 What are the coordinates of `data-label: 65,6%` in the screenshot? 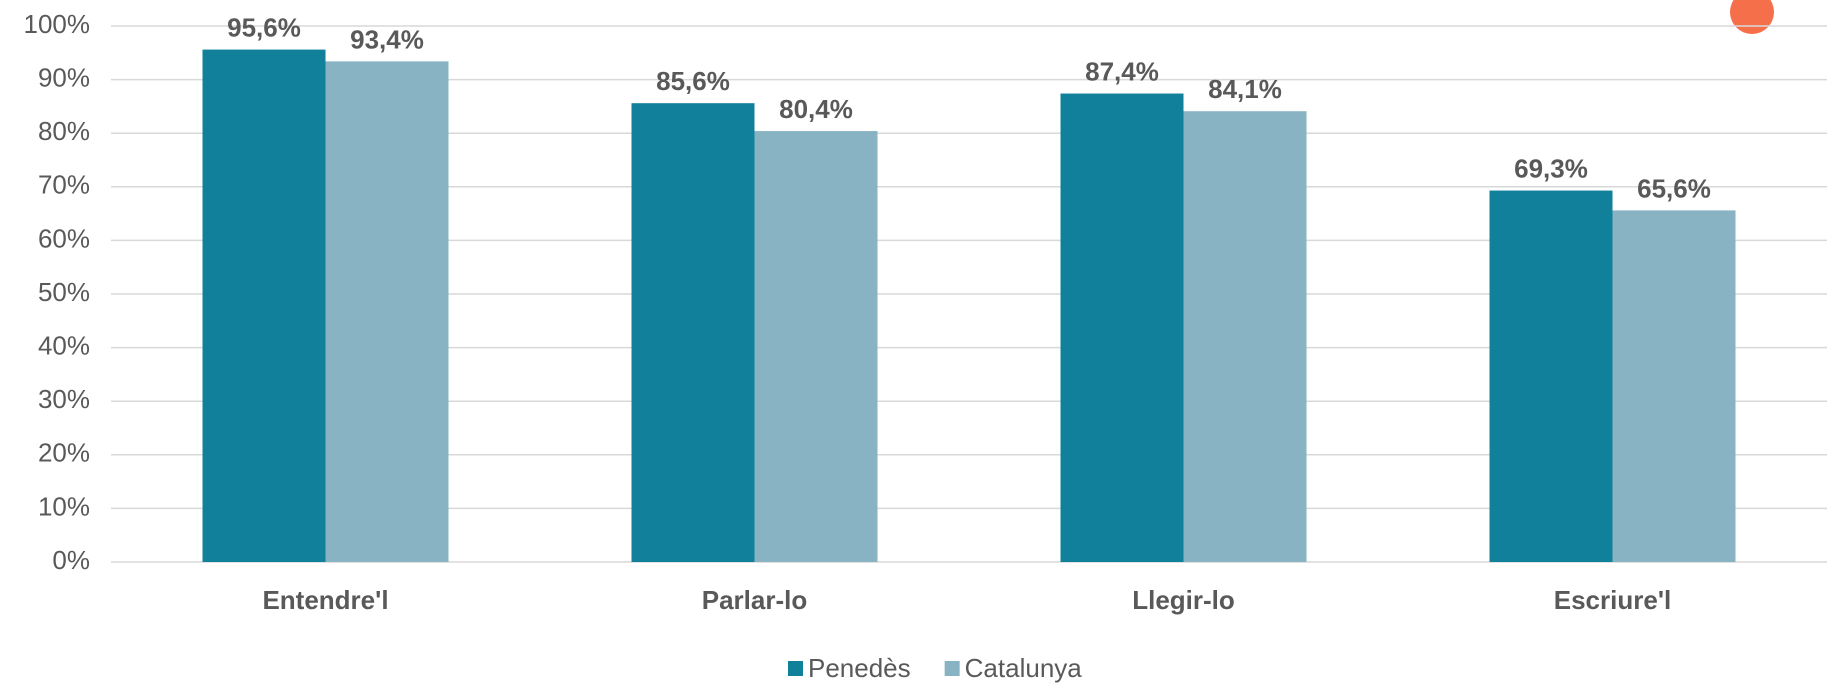 It's located at (1674, 188).